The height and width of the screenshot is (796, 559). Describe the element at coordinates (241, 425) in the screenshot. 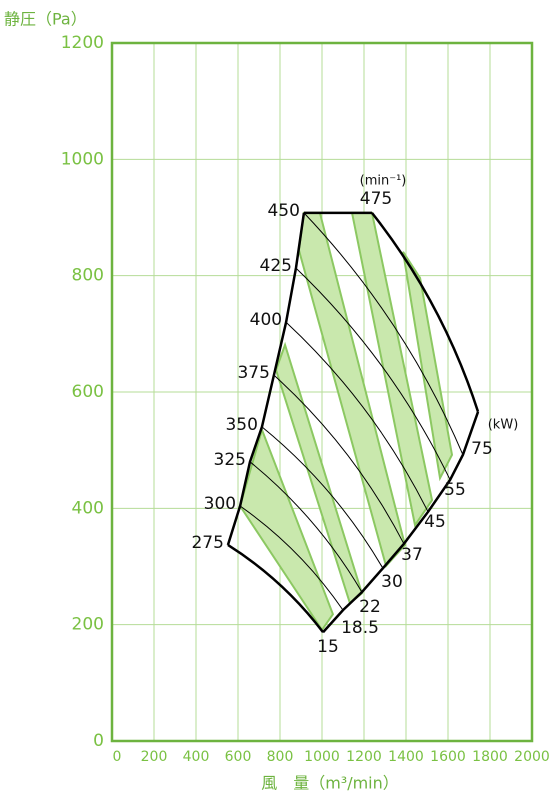

I see `speed-label: 350` at that location.